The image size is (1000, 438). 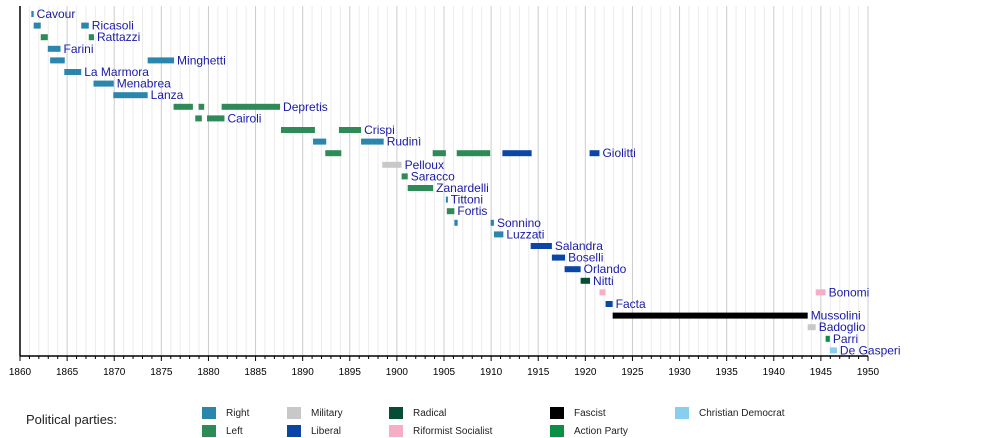 What do you see at coordinates (605, 269) in the screenshot?
I see `pm-label: Orlando` at bounding box center [605, 269].